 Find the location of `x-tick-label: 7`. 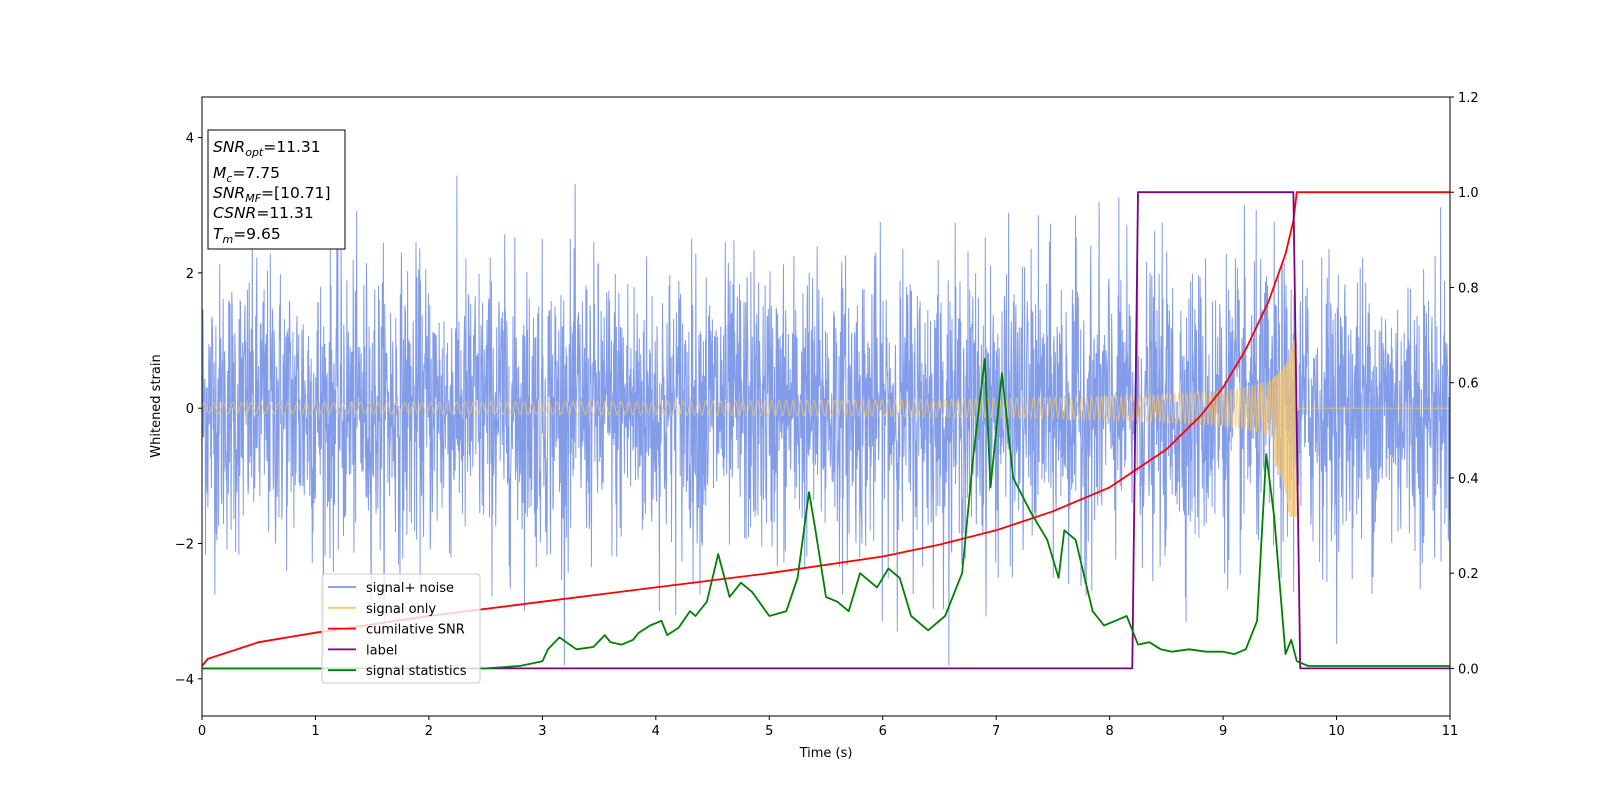

x-tick-label: 7 is located at coordinates (996, 731).